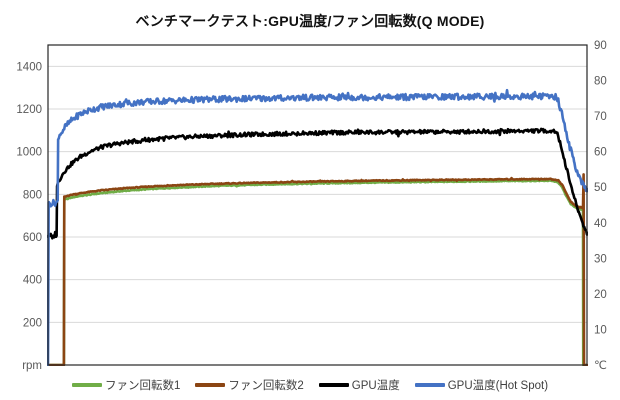 The height and width of the screenshot is (400, 620). I want to click on legend-label: GPU温度(Hot Spot), so click(498, 386).